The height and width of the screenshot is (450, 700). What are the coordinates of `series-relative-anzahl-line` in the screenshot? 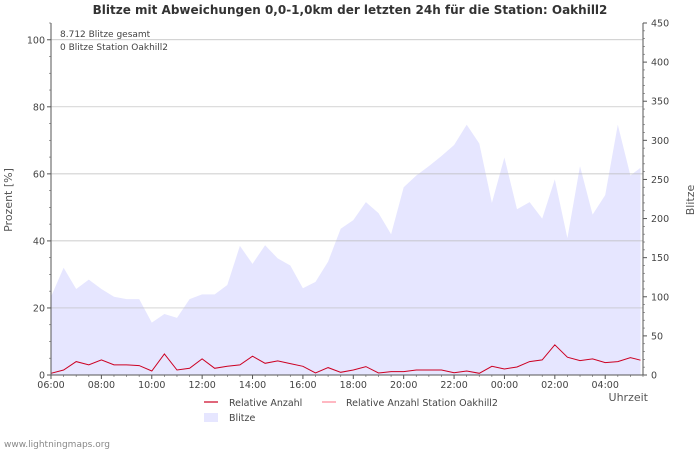 It's located at (345, 359).